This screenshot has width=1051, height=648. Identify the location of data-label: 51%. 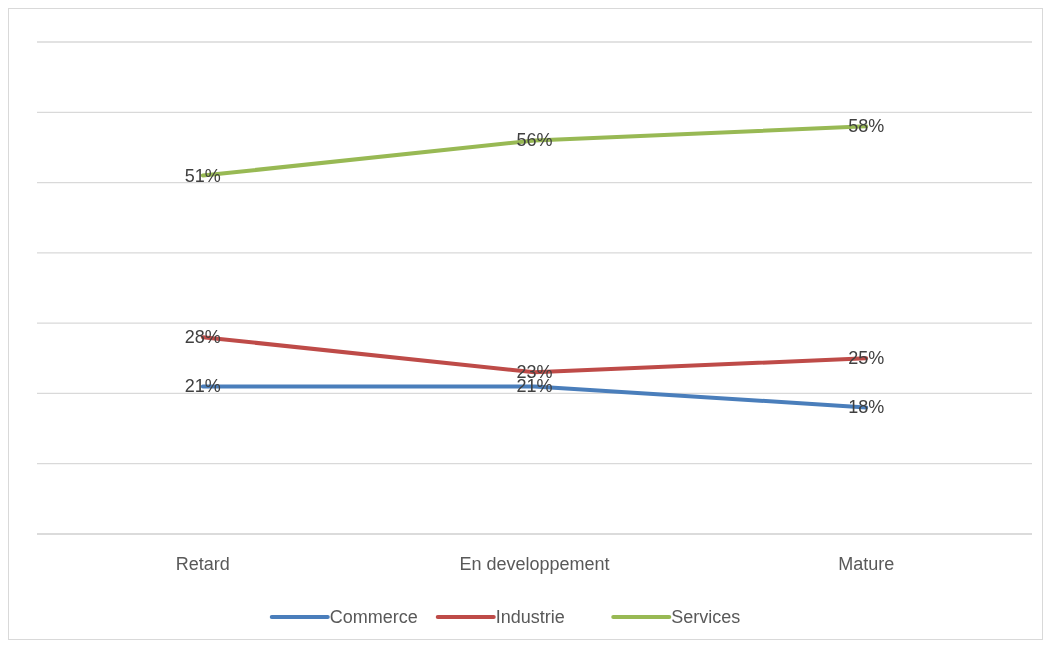
(202, 175).